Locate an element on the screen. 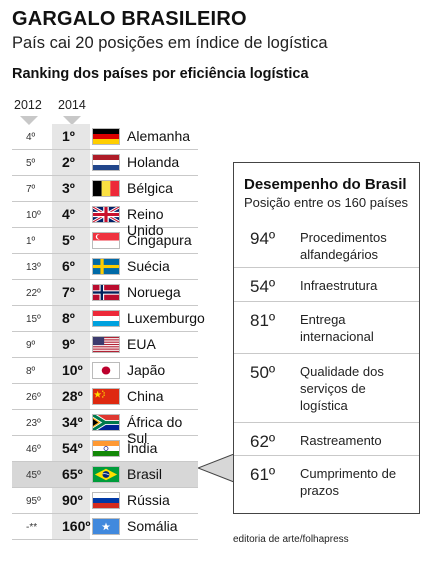  rank-2012: 13º is located at coordinates (33, 267).